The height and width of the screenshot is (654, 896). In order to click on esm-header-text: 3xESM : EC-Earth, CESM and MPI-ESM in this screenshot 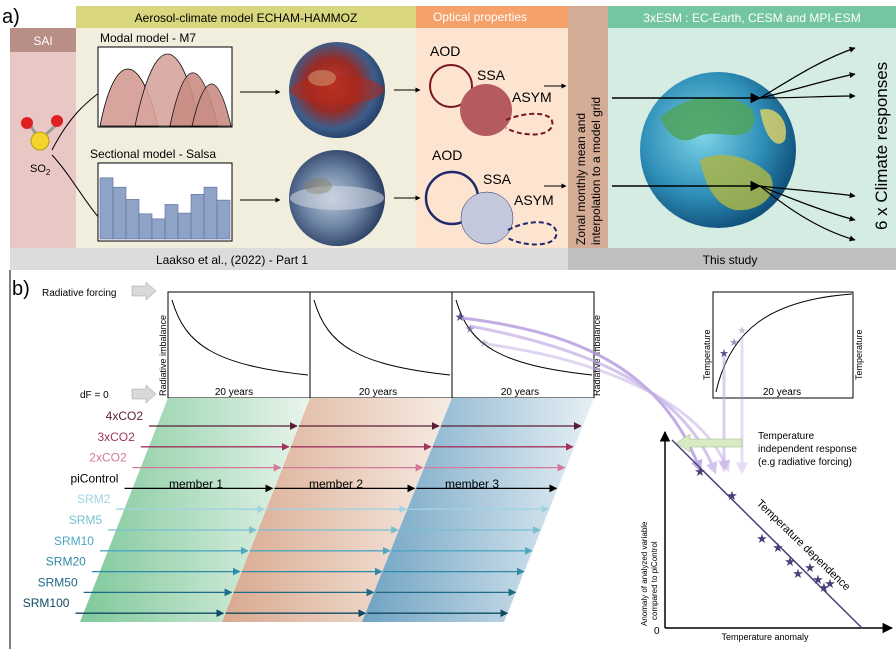, I will do `click(751, 18)`.